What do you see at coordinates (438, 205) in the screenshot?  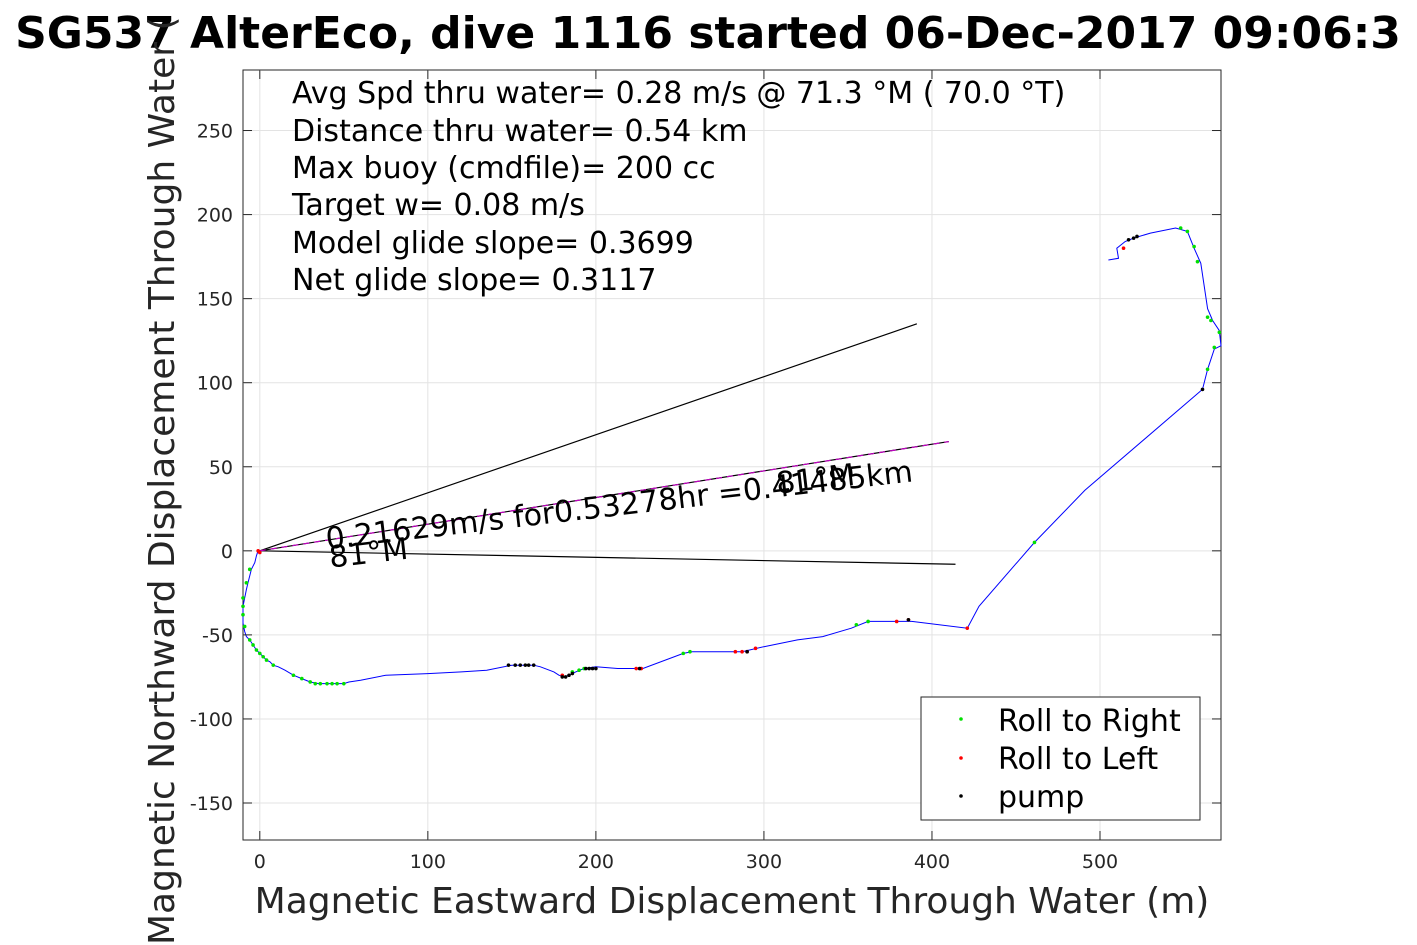 I see `info-target-w: Target w= 0.08 m/s` at bounding box center [438, 205].